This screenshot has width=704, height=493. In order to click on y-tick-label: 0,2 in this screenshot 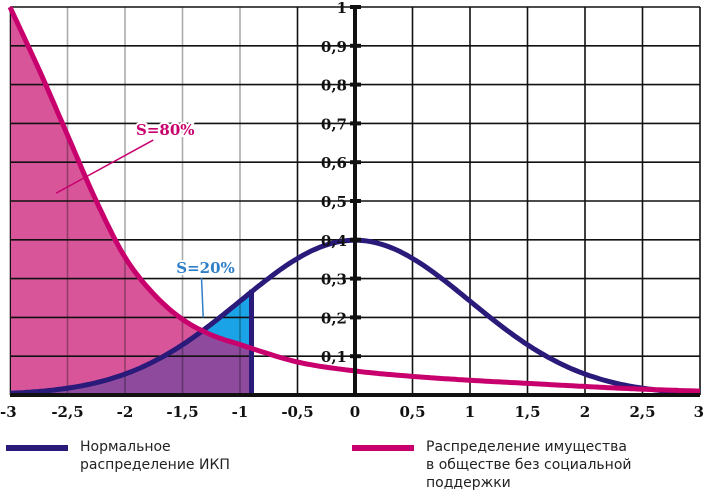, I will do `click(334, 318)`.